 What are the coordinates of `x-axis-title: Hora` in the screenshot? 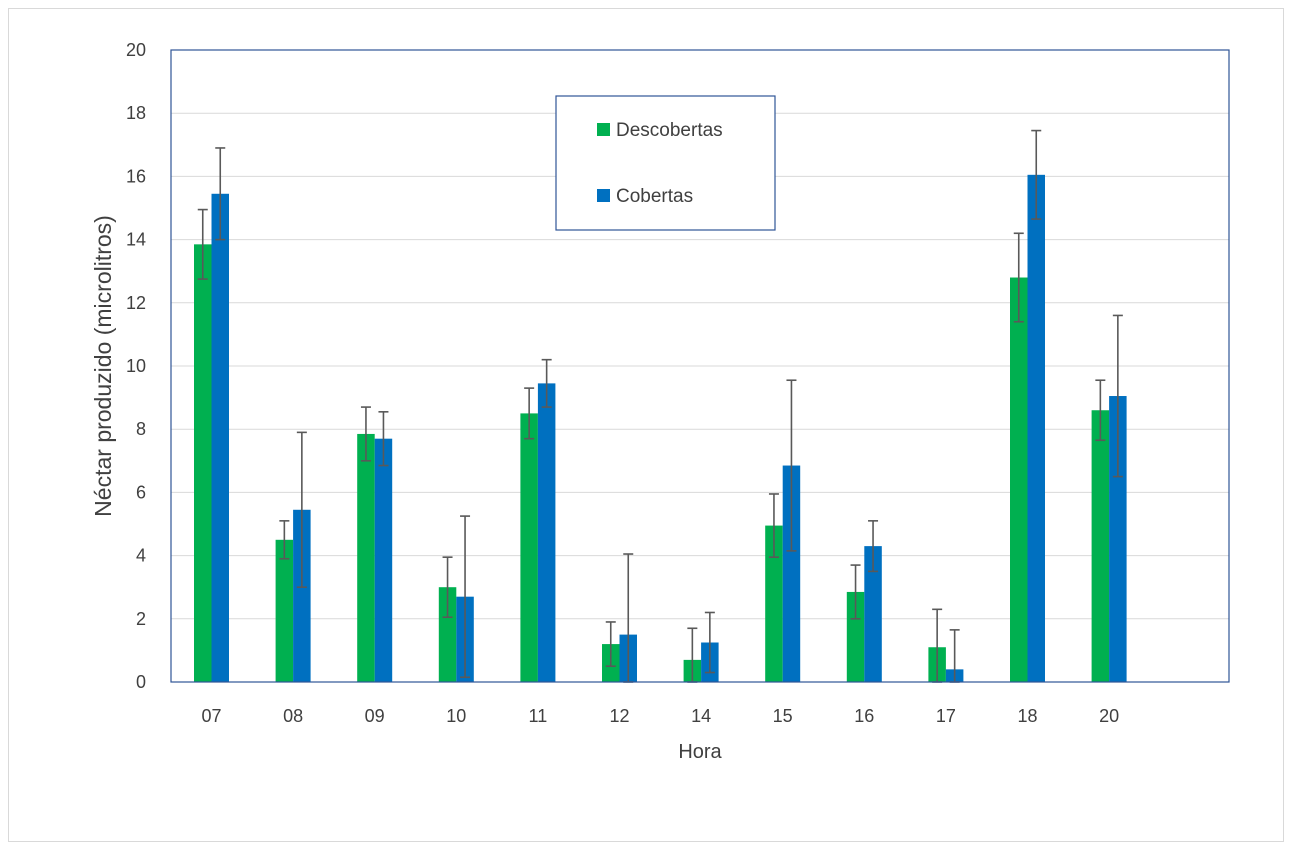 It's located at (700, 752).